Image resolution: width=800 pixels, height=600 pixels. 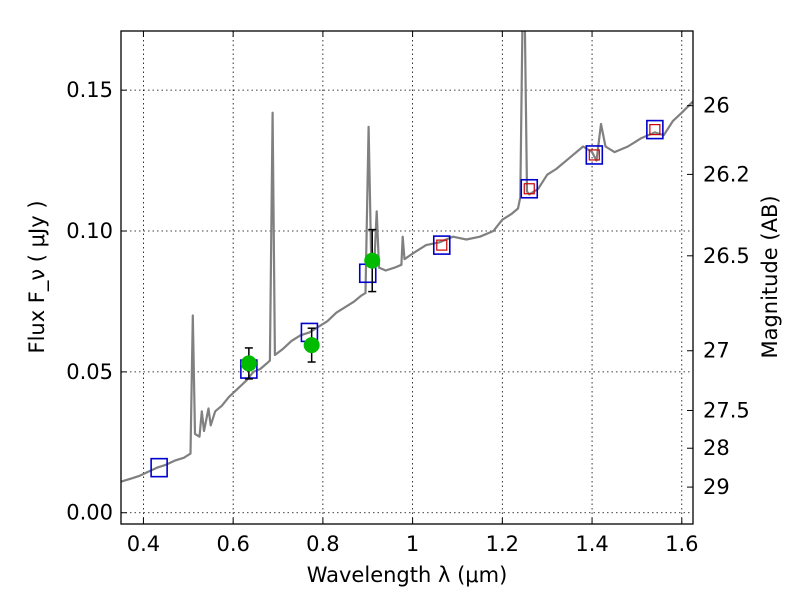 What do you see at coordinates (89, 231) in the screenshot?
I see `y-tick-label: 0.10` at bounding box center [89, 231].